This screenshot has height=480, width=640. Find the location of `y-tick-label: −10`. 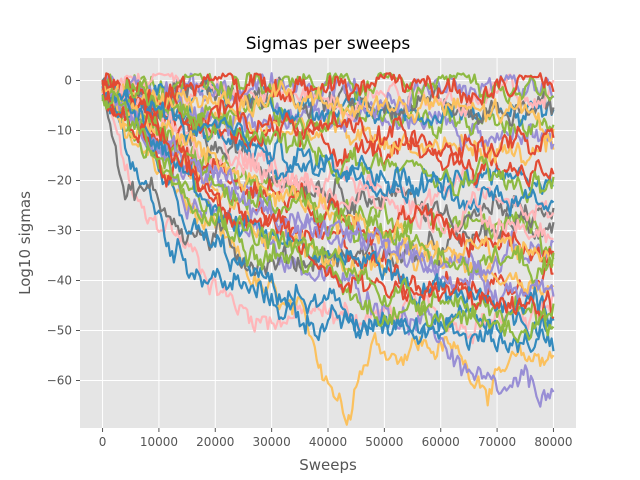

y-tick-label: −10 is located at coordinates (59, 131).